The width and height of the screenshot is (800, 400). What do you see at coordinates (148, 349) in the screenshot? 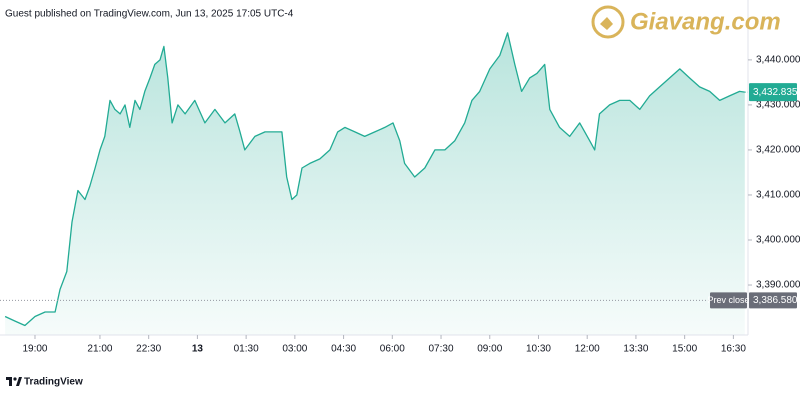
I see `x-tick-label: 22:30` at bounding box center [148, 349].